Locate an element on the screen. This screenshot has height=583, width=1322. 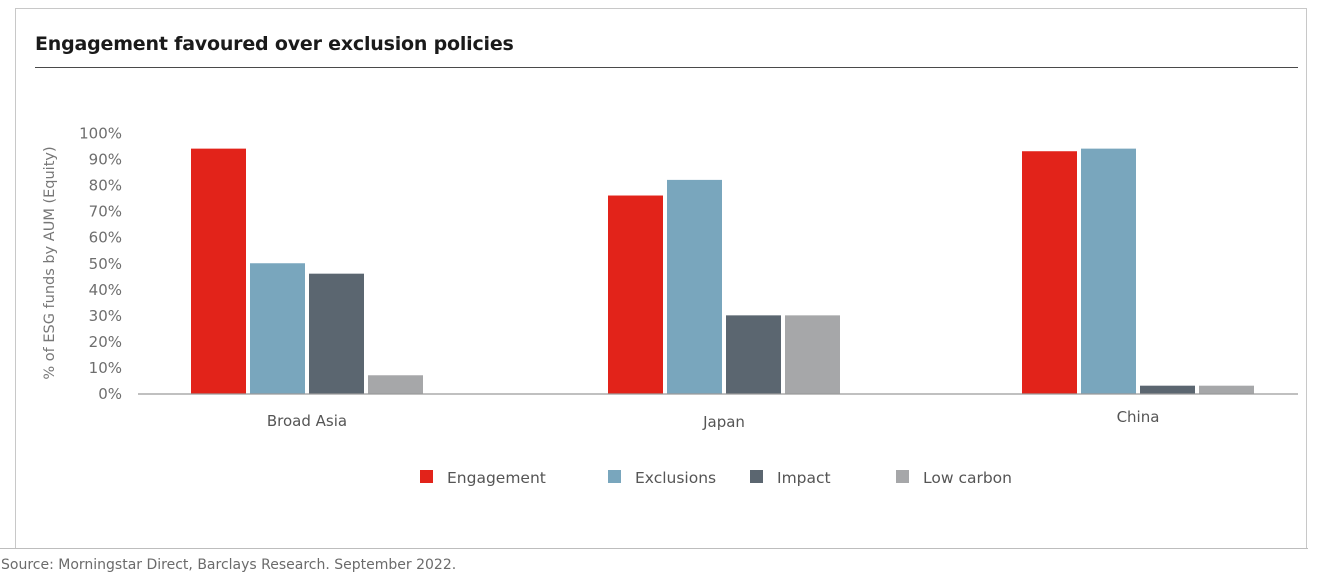
y-tick-label: 90% is located at coordinates (105, 160).